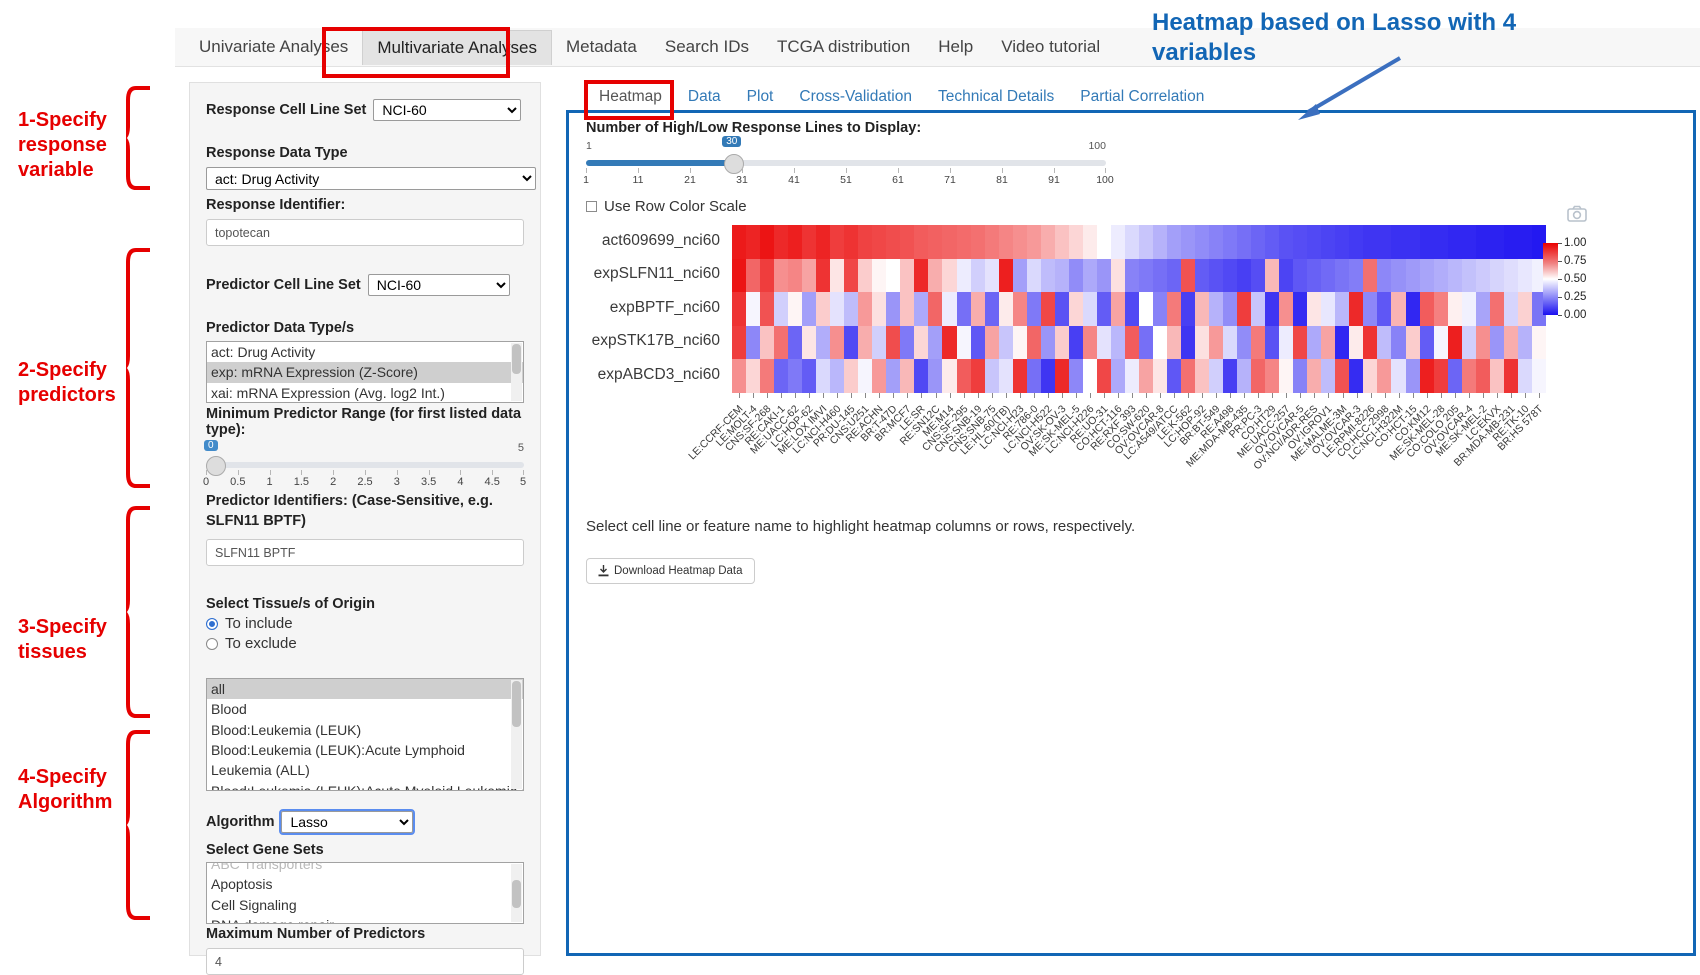  Describe the element at coordinates (365, 868) in the screenshot. I see `list-item: ABC Transporters` at that location.